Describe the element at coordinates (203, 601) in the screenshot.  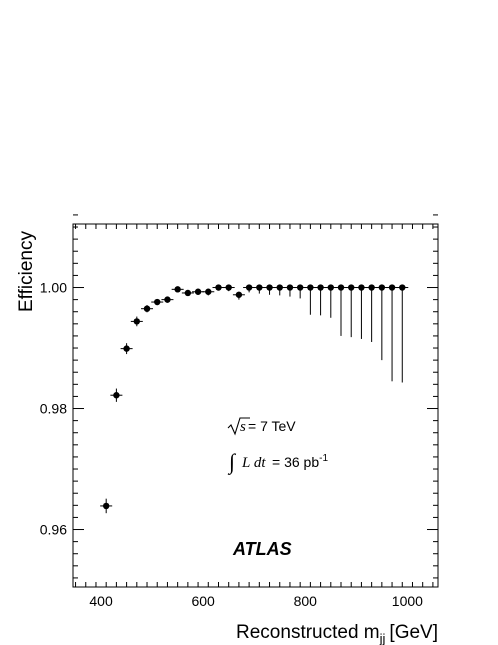
I see `x-tick-label: 600` at that location.